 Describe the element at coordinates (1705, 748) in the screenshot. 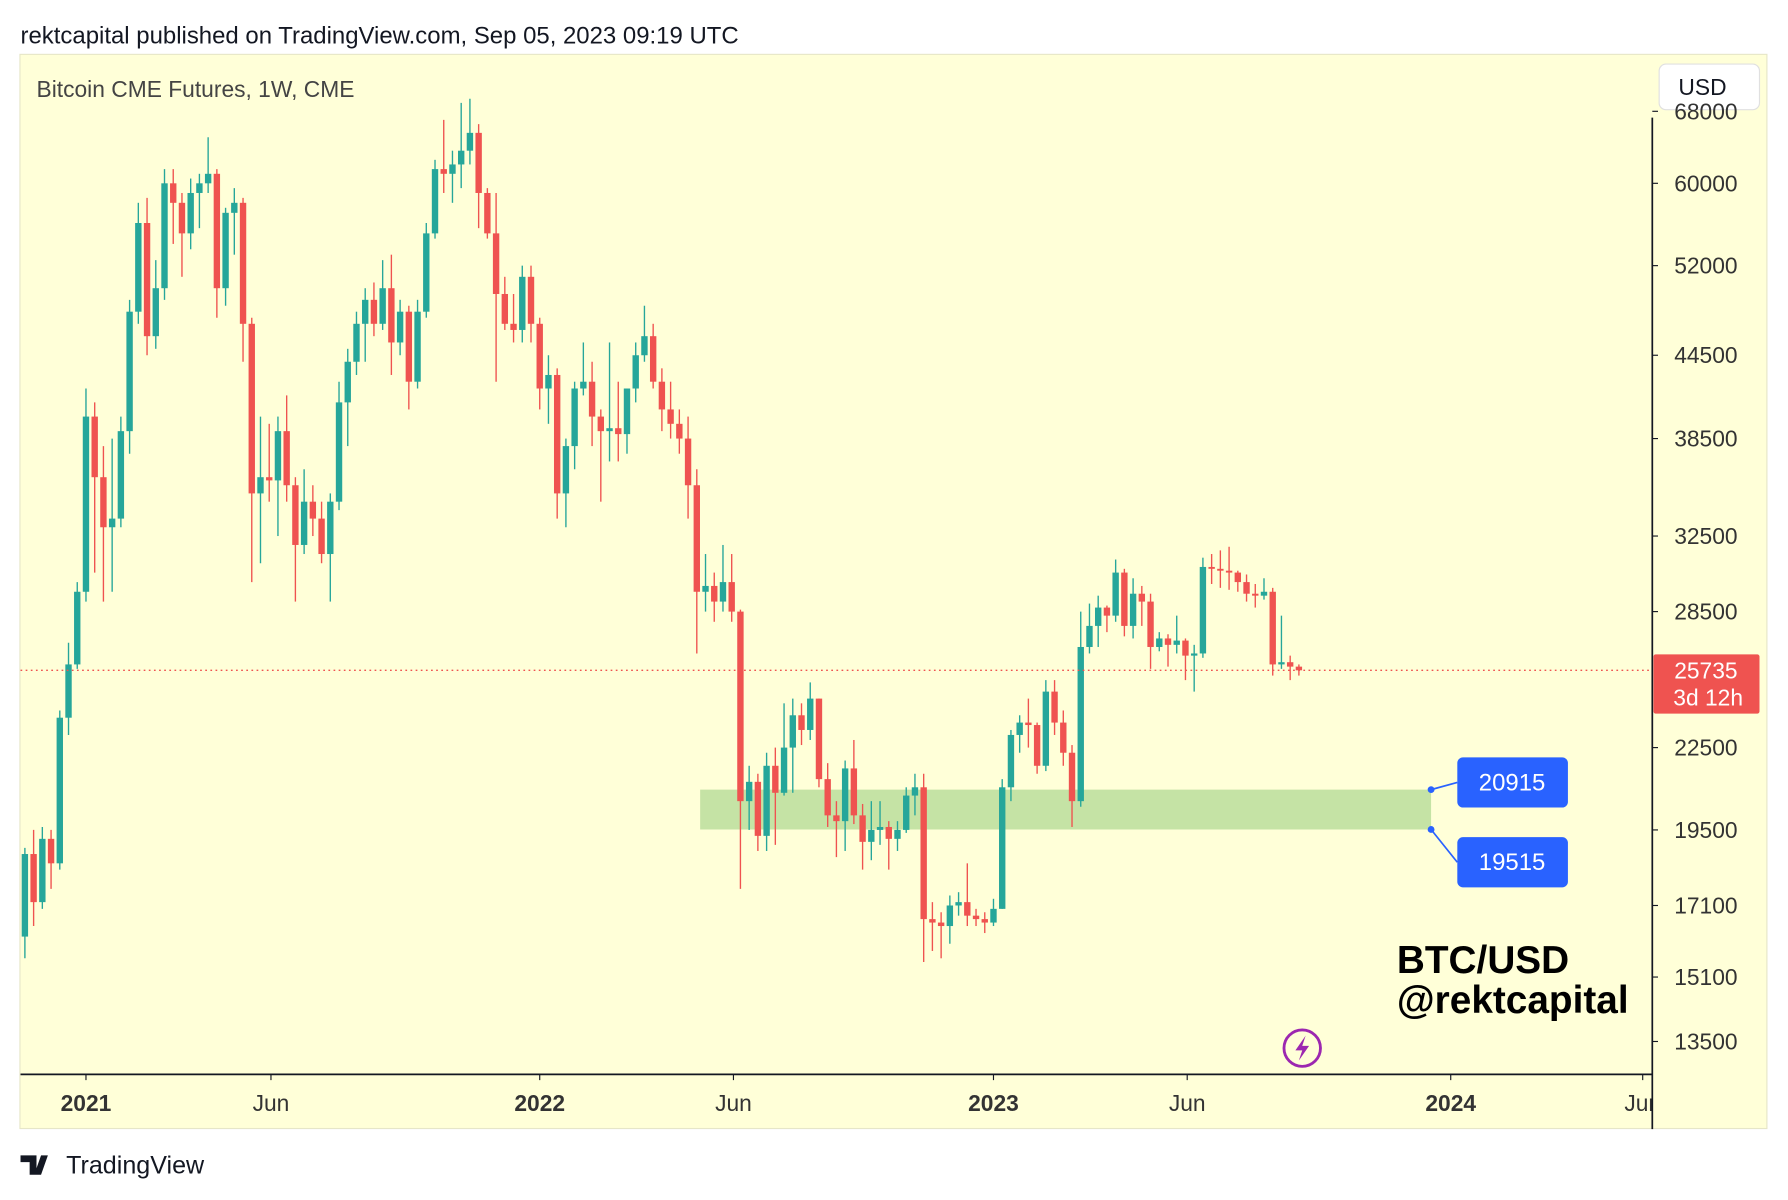

I see `y-tick-label: 22500` at that location.